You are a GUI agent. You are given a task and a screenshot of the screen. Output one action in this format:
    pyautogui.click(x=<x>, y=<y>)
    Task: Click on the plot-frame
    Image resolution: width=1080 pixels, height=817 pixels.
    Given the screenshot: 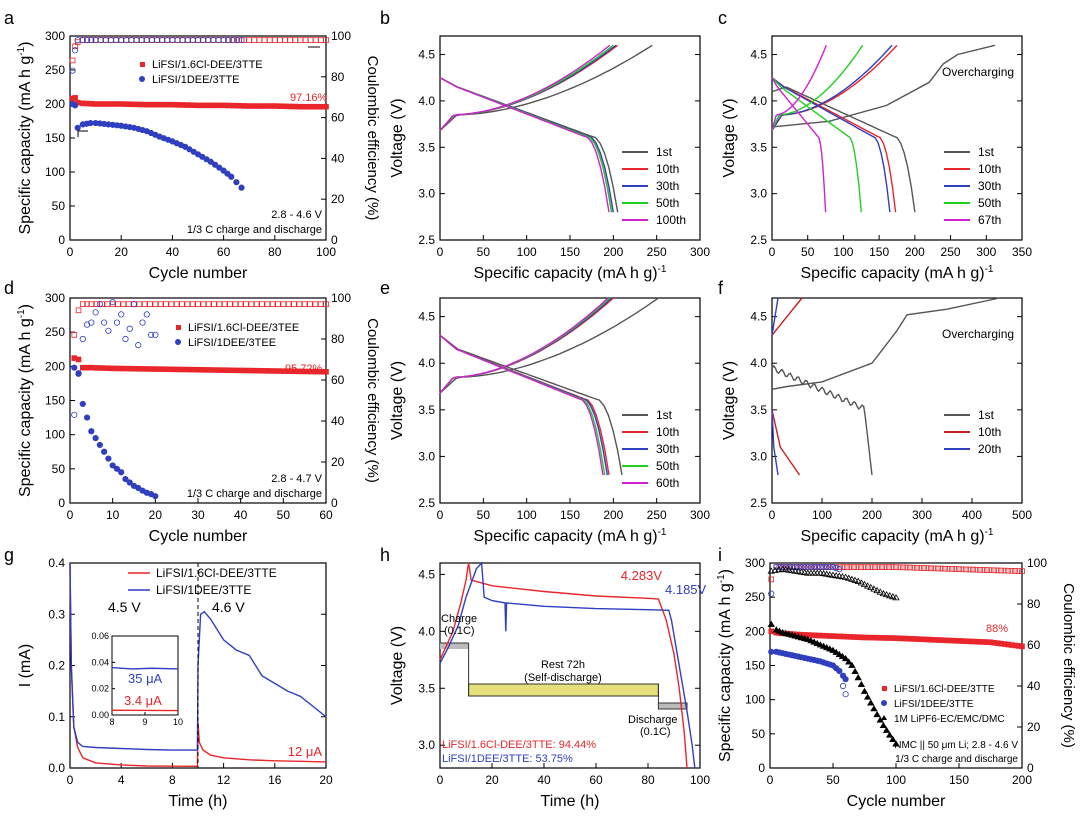 What is the action you would take?
    pyautogui.click(x=570, y=665)
    